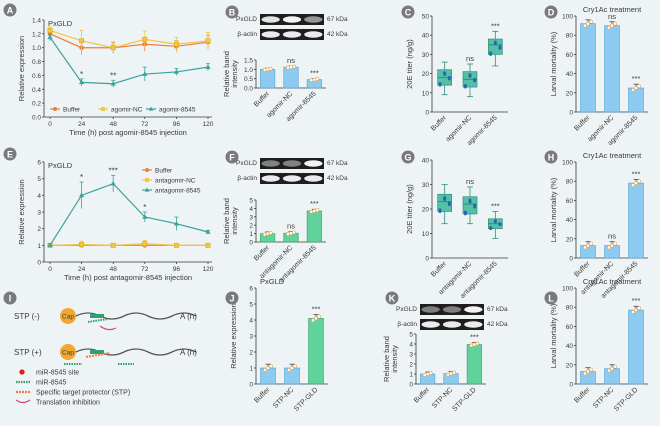 The width and height of the screenshot is (660, 426). I want to click on y-tick-label: 4, so click(411, 345).